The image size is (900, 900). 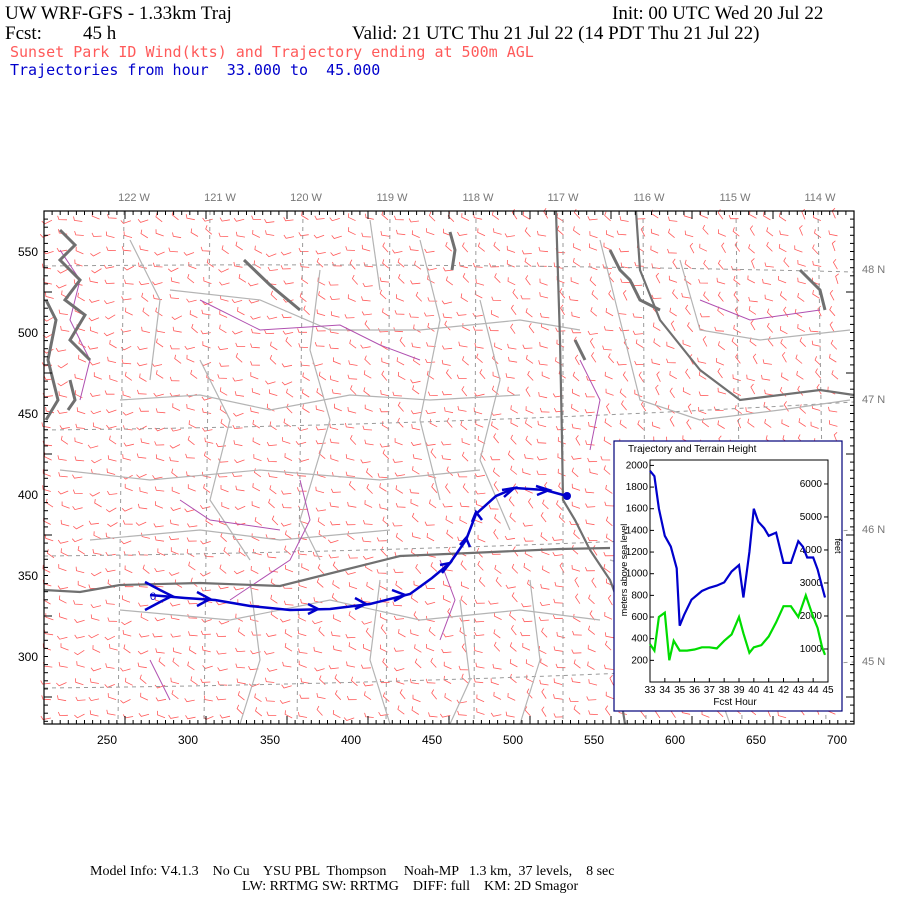 What do you see at coordinates (639, 639) in the screenshot?
I see `inset-y-tick-label: 400` at bounding box center [639, 639].